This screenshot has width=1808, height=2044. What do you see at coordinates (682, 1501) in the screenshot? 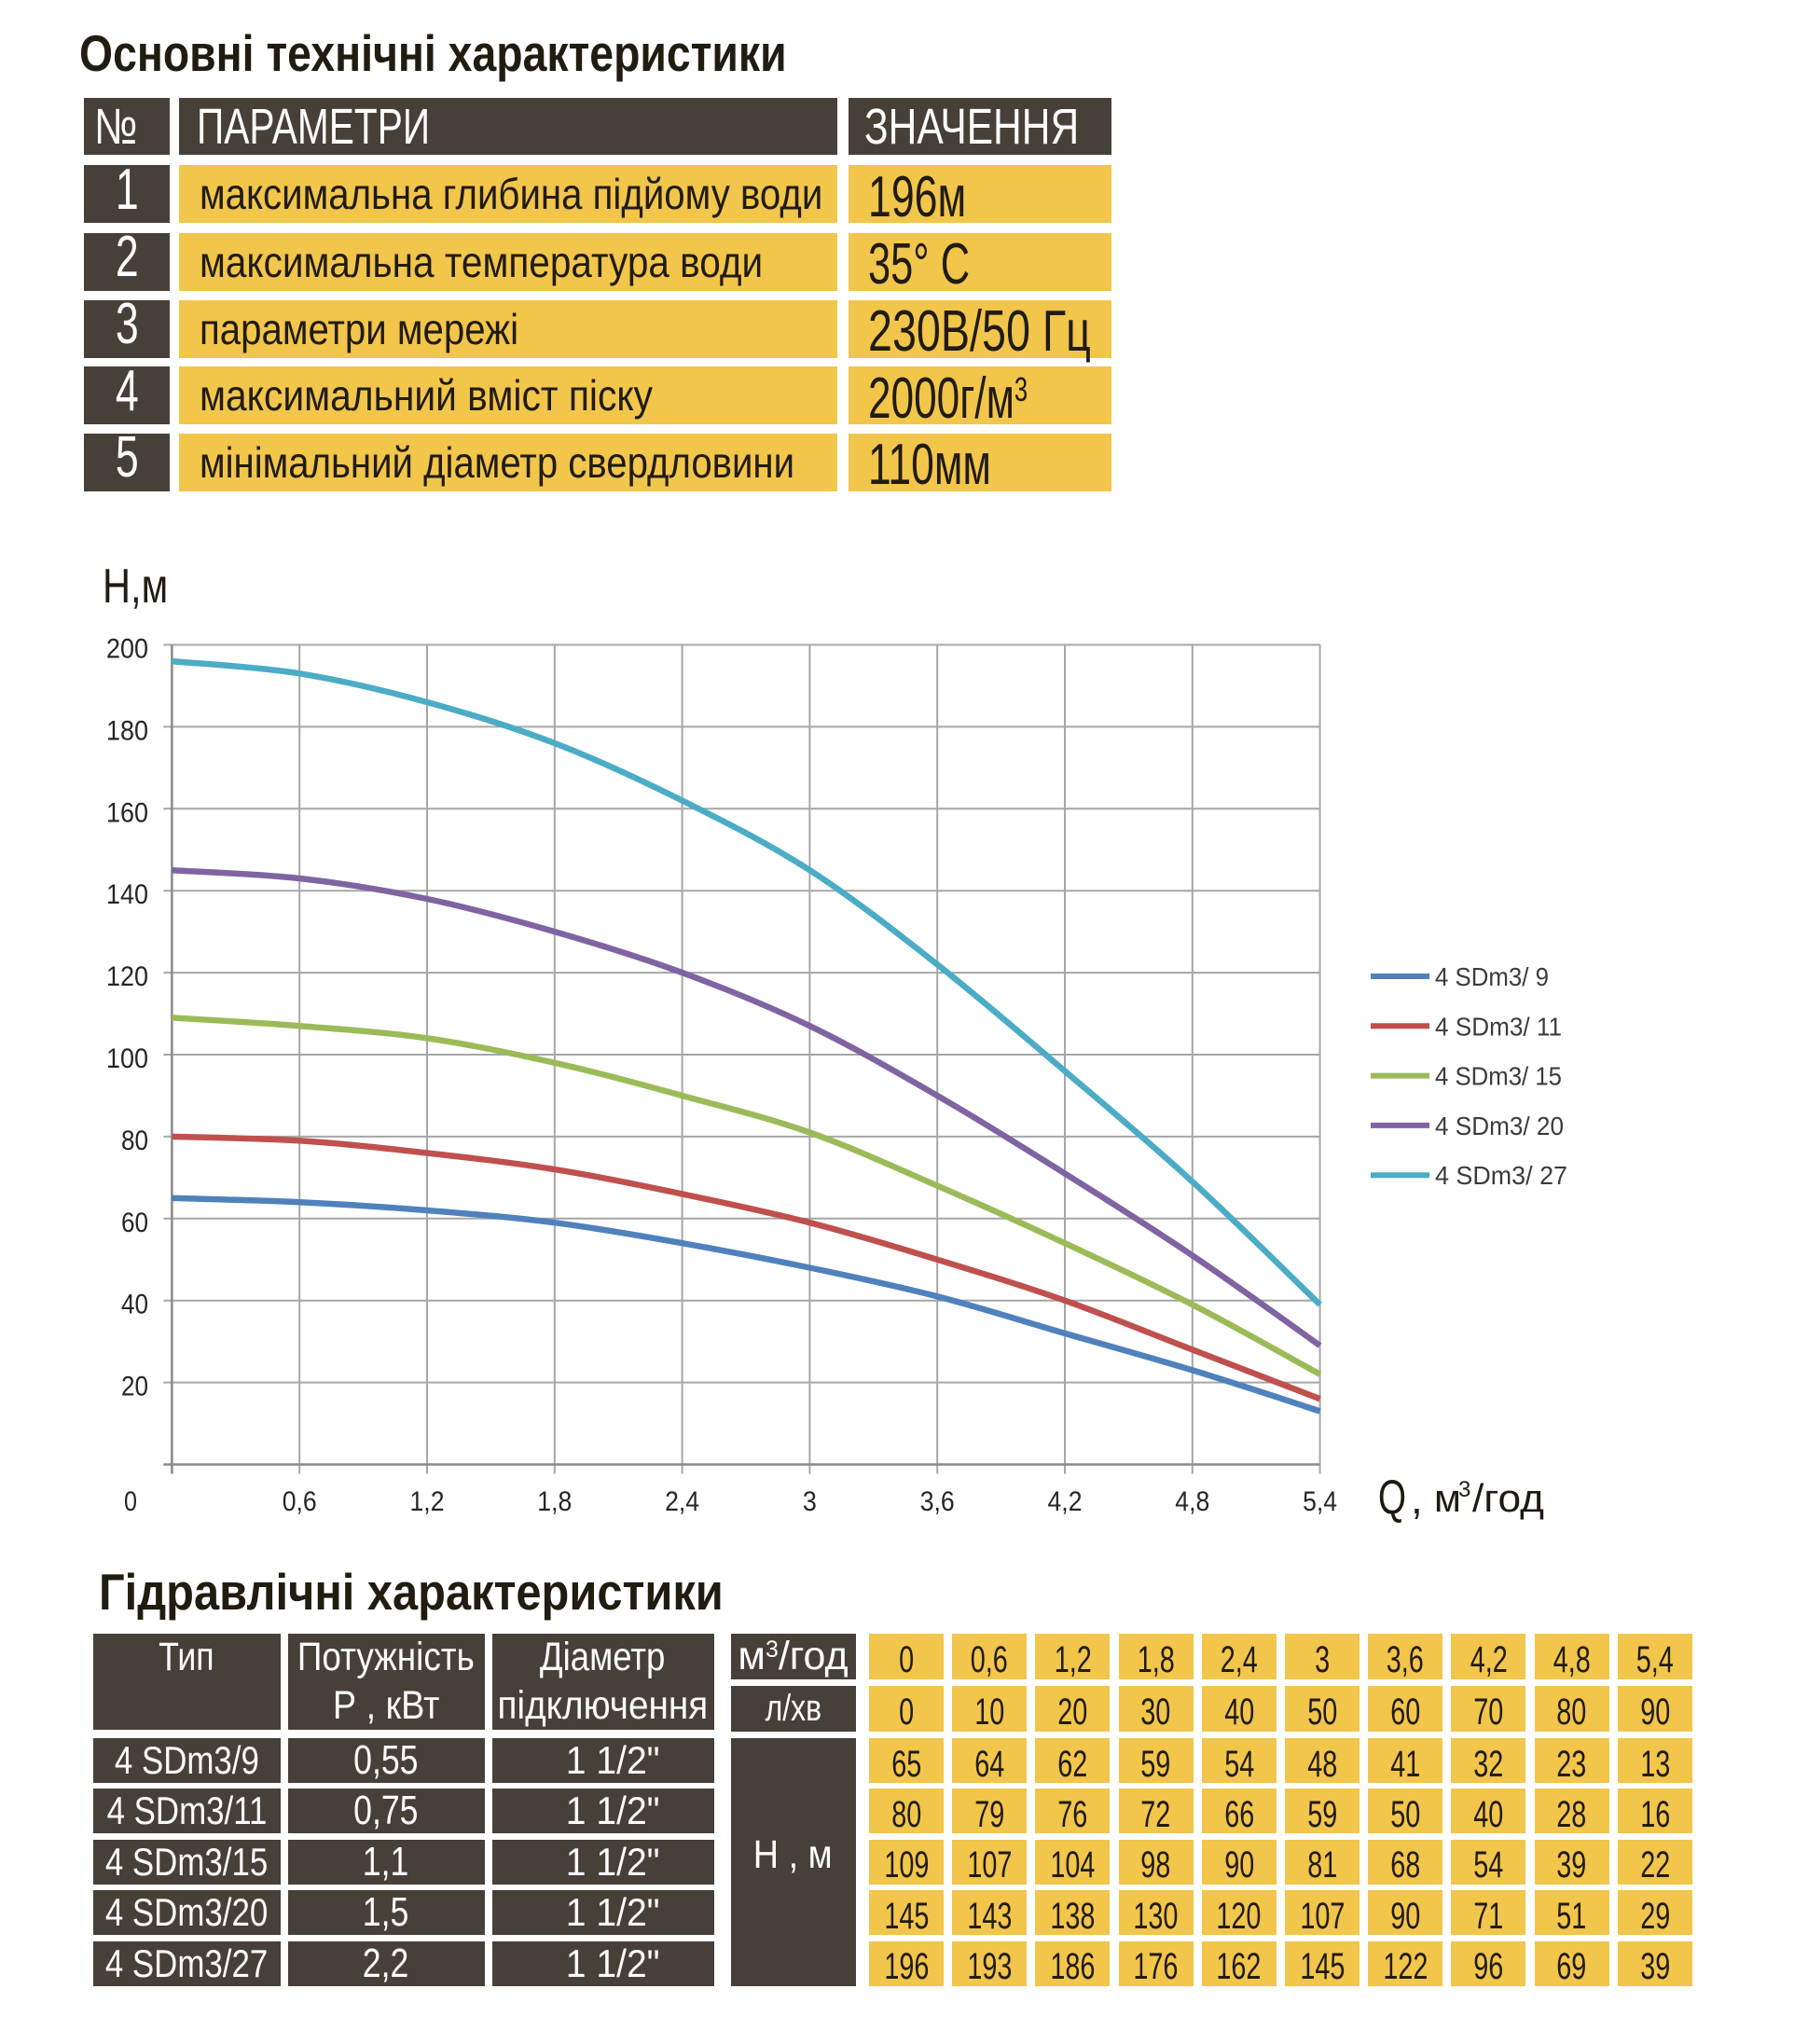
I see `svg-text: 2,4` at bounding box center [682, 1501].